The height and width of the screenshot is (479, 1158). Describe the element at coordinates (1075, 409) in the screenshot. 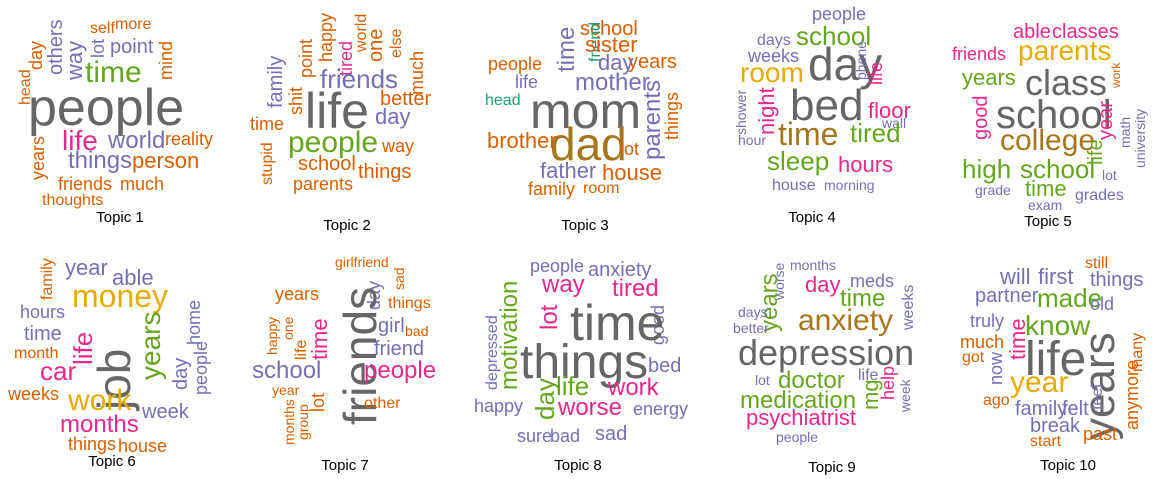

I see `word: felt` at that location.